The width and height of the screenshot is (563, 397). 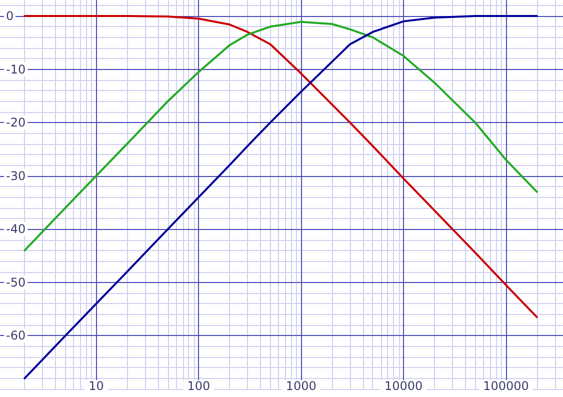 What do you see at coordinates (16, 282) in the screenshot?
I see `y-tick-label: -50` at bounding box center [16, 282].